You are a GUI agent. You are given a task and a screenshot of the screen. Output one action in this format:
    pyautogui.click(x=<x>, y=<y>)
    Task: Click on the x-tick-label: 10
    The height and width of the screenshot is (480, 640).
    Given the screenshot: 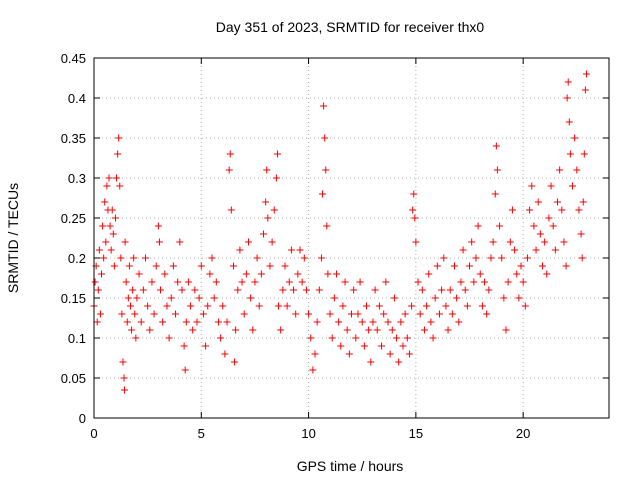 What is the action you would take?
    pyautogui.click(x=308, y=433)
    